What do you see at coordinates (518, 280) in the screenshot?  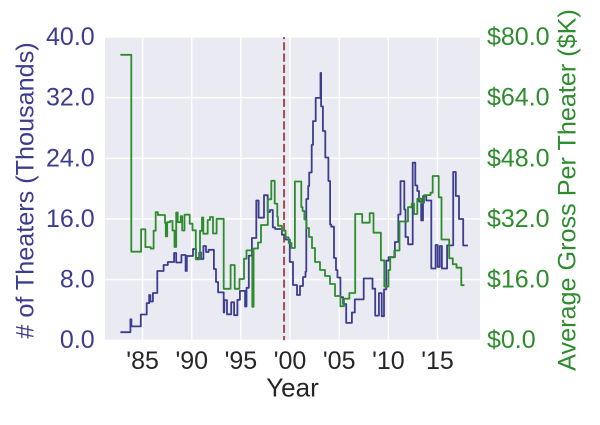 I see `svg-text: $16.0` at bounding box center [518, 280].